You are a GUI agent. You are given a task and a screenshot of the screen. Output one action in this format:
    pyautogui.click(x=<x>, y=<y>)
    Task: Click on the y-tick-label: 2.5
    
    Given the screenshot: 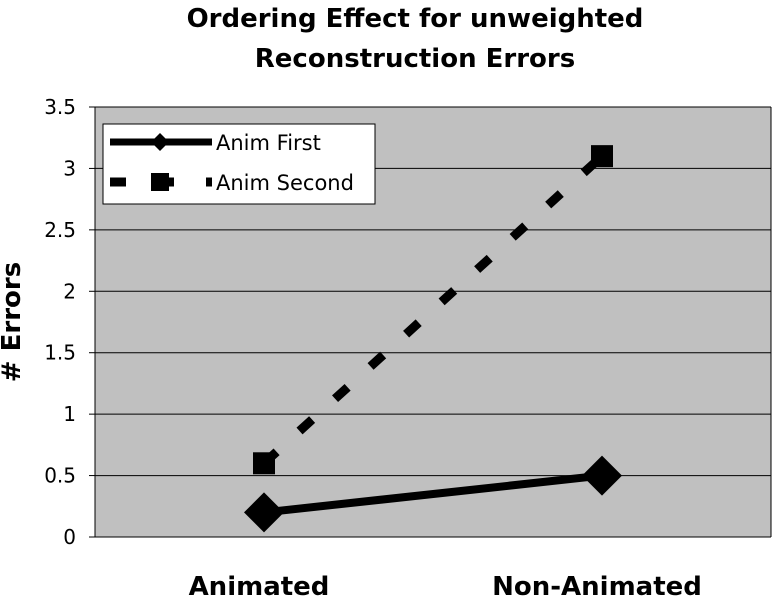 What is the action you would take?
    pyautogui.click(x=60, y=230)
    